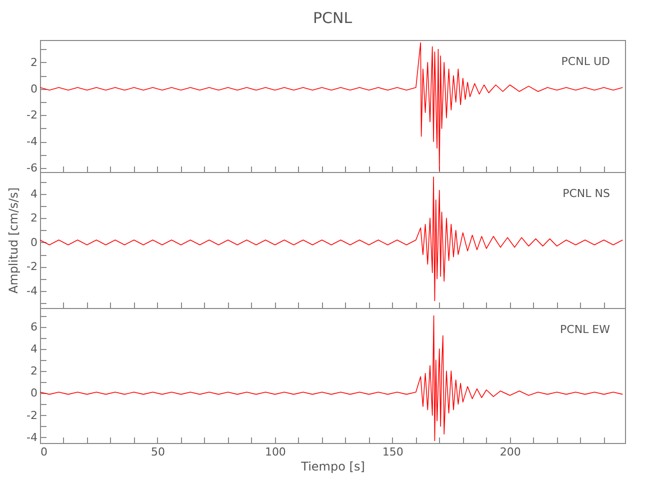  I want to click on y-axis-title: Amplitud [cm/s/s], so click(13, 240).